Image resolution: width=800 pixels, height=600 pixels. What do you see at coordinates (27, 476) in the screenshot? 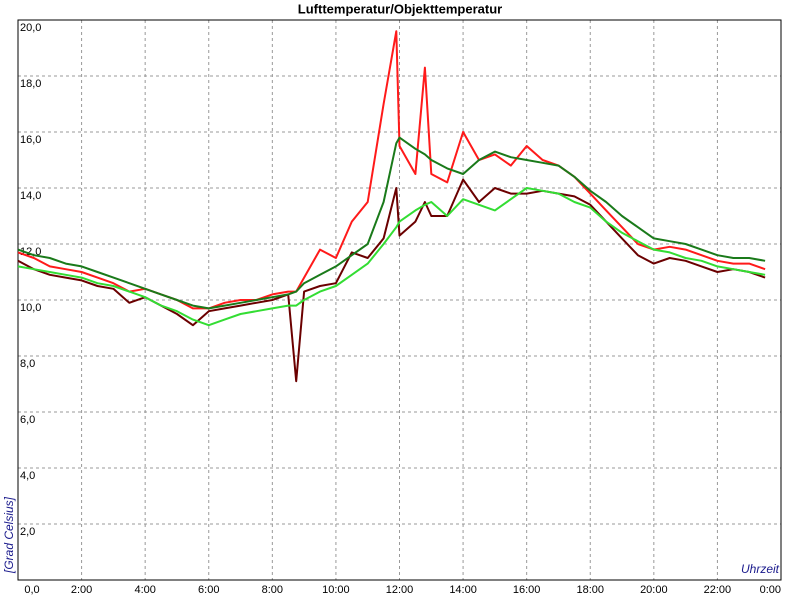
I see `y-tick-label: 4,0` at bounding box center [27, 476].